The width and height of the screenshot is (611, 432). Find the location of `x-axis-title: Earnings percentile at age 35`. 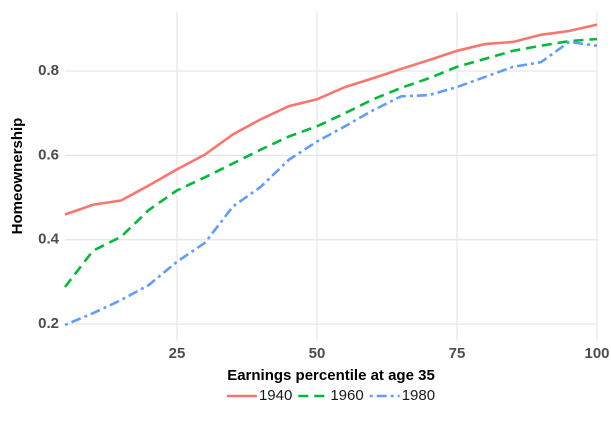

x-axis-title: Earnings percentile at age 35 is located at coordinates (331, 375).